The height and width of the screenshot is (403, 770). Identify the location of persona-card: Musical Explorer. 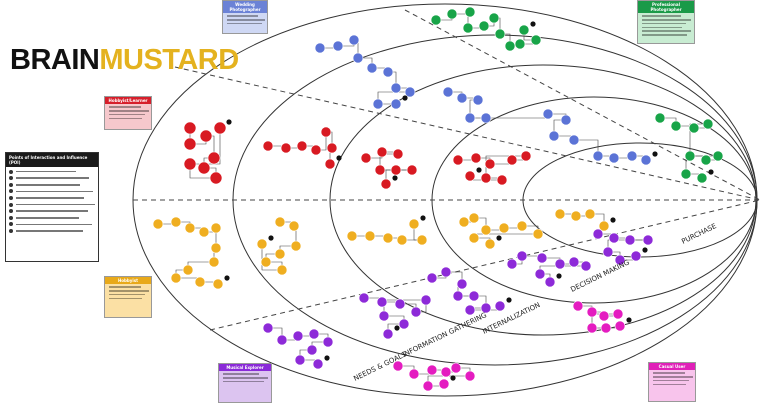
(245, 383).